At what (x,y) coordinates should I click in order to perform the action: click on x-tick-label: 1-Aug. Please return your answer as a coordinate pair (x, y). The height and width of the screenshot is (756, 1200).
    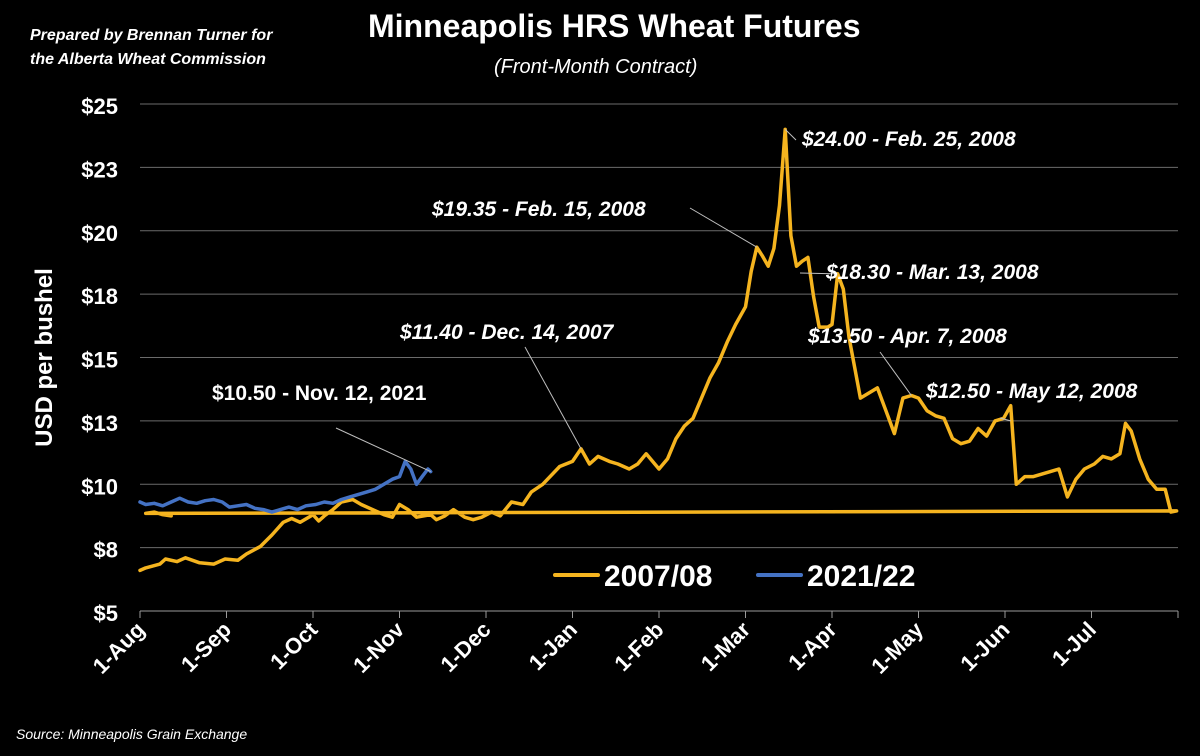
    Looking at the image, I should click on (119, 648).